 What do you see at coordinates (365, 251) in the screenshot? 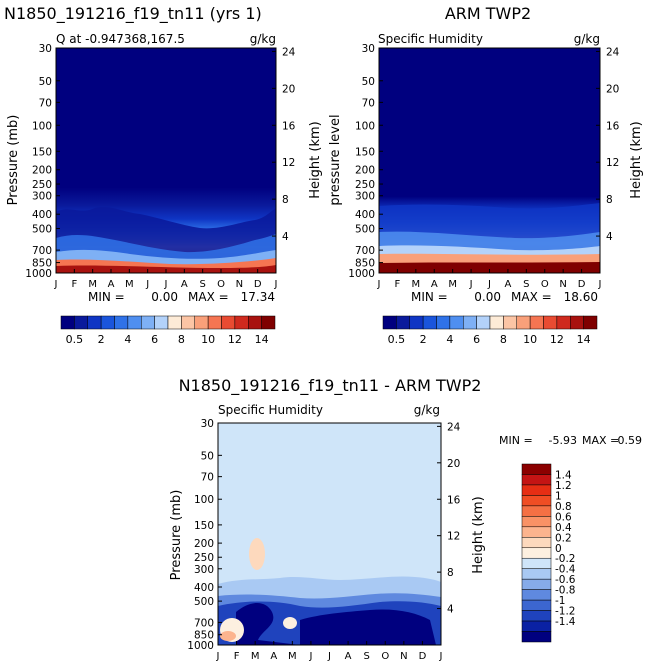
I see `p2-ptick-label-10: 700` at bounding box center [365, 251].